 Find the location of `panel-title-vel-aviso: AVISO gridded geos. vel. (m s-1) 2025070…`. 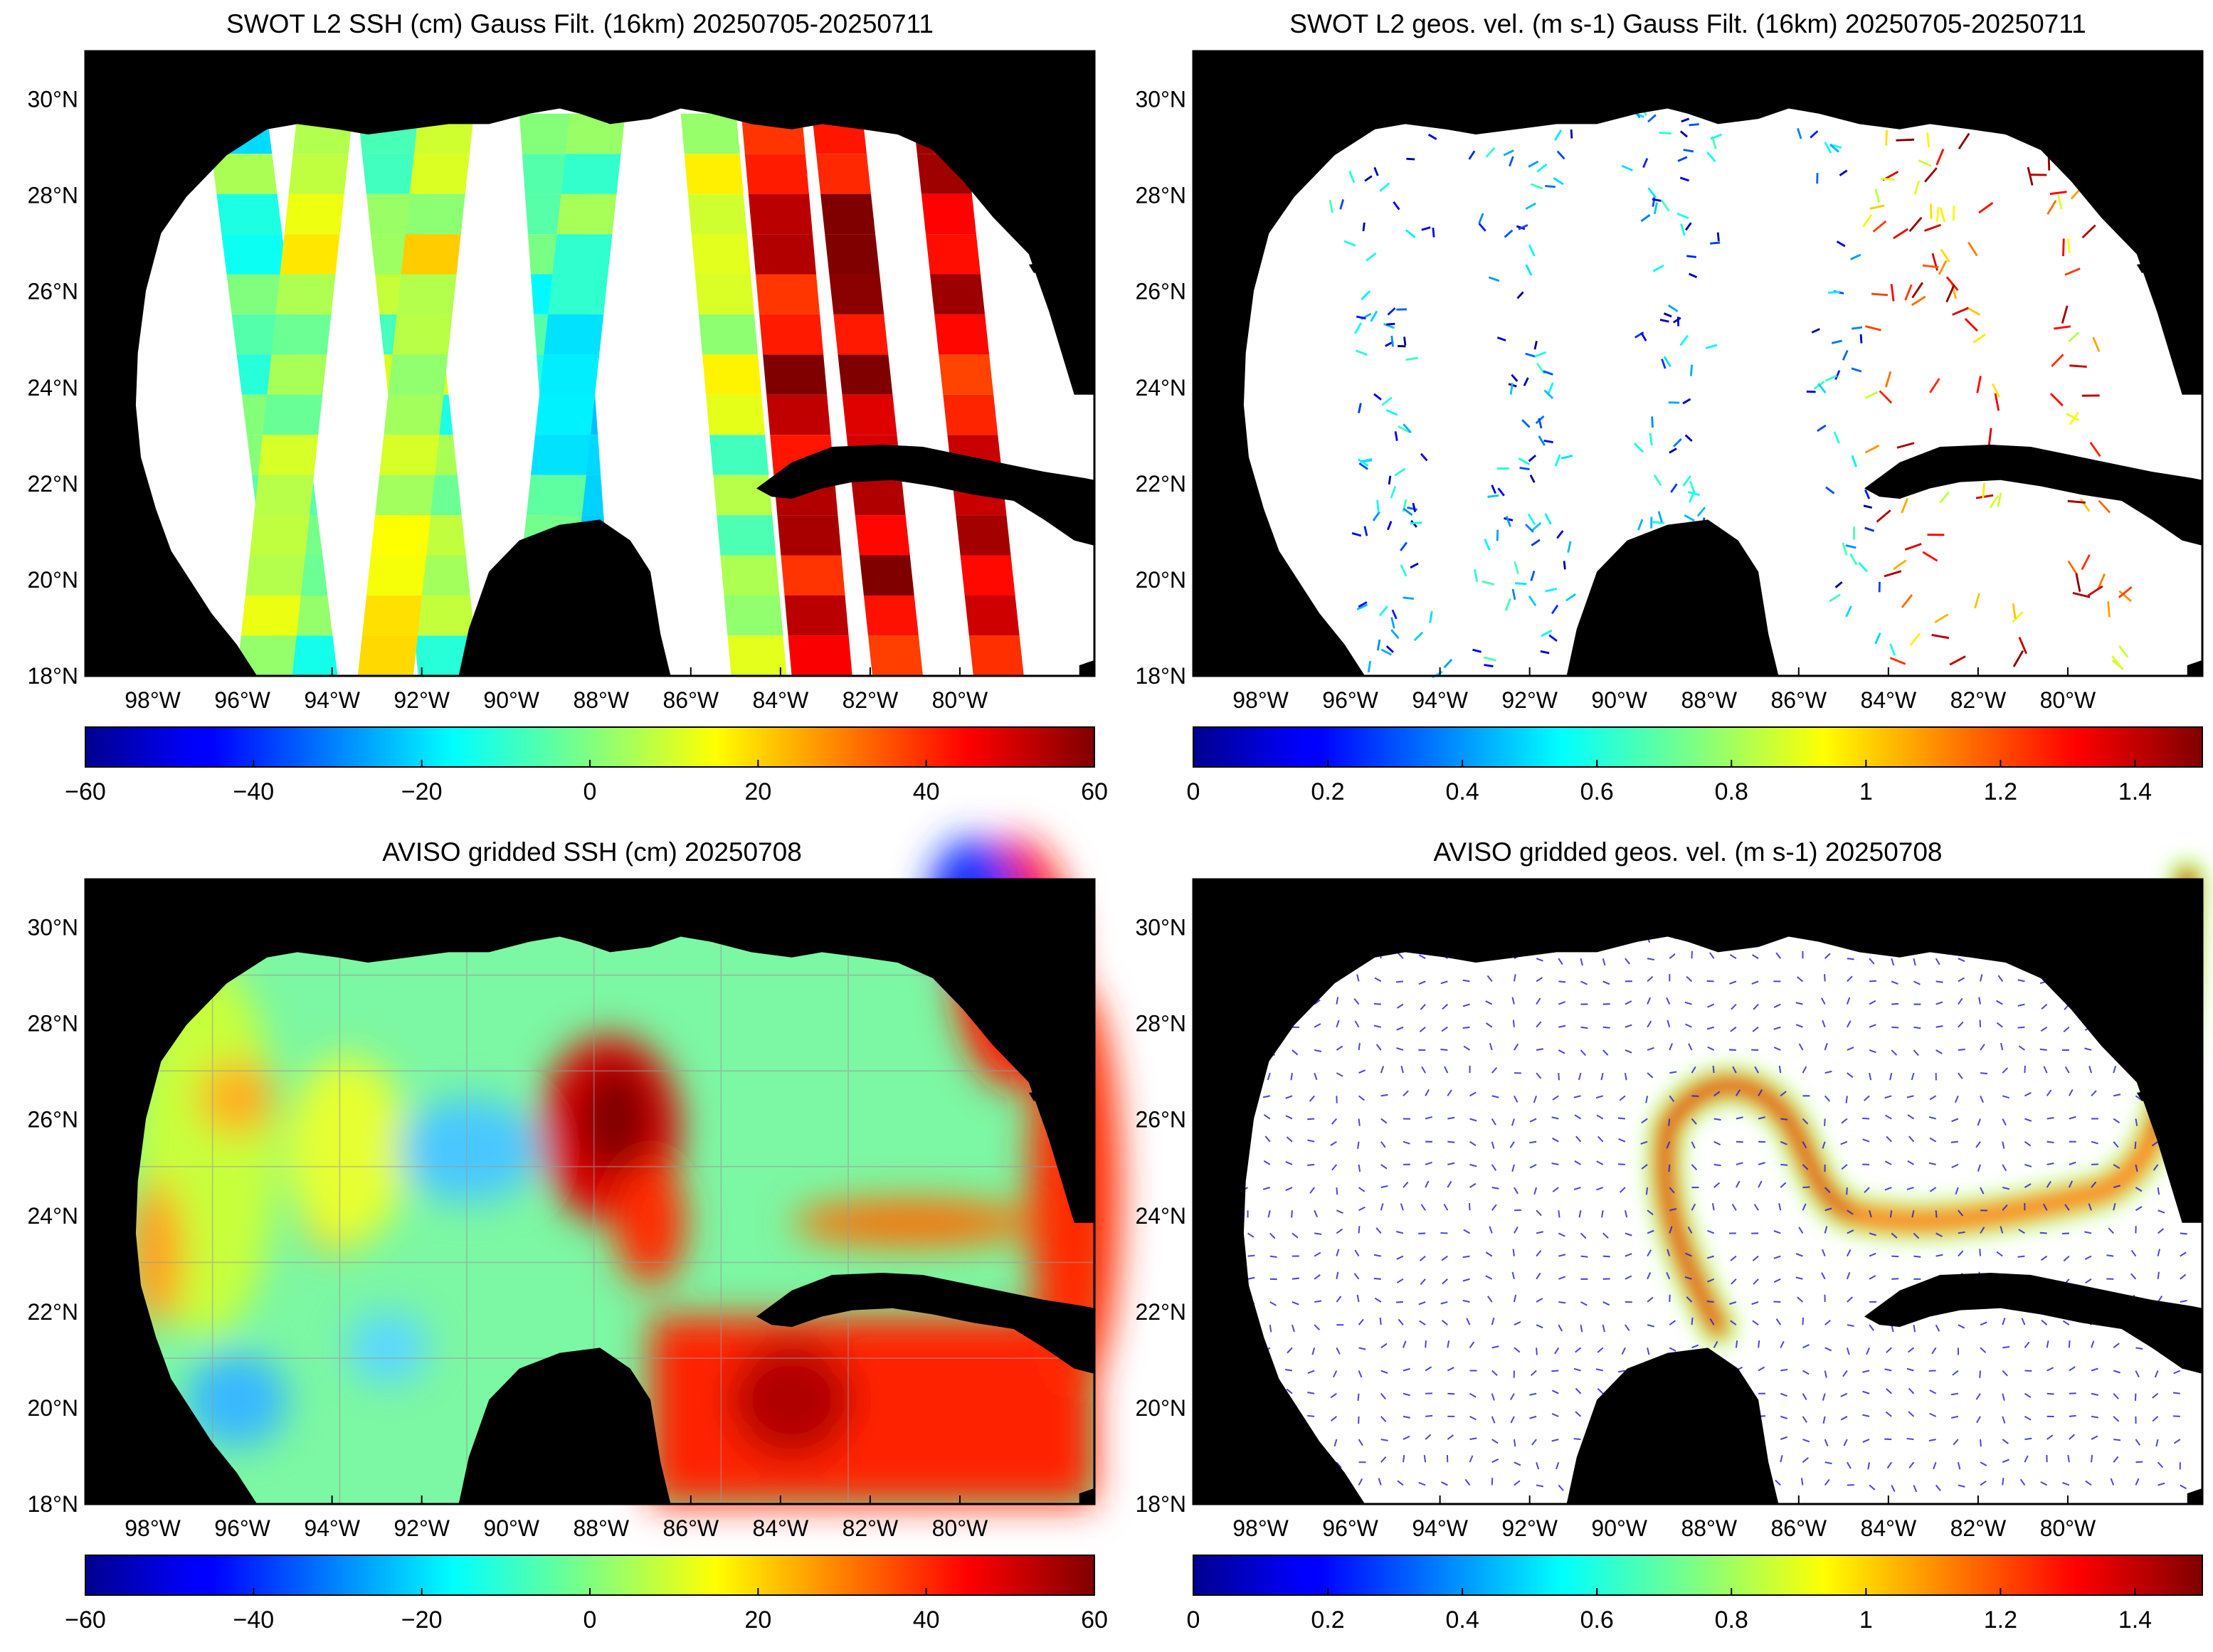

panel-title-vel-aviso: AVISO gridded geos. vel. (m s-1) 2025070… is located at coordinates (1687, 852).